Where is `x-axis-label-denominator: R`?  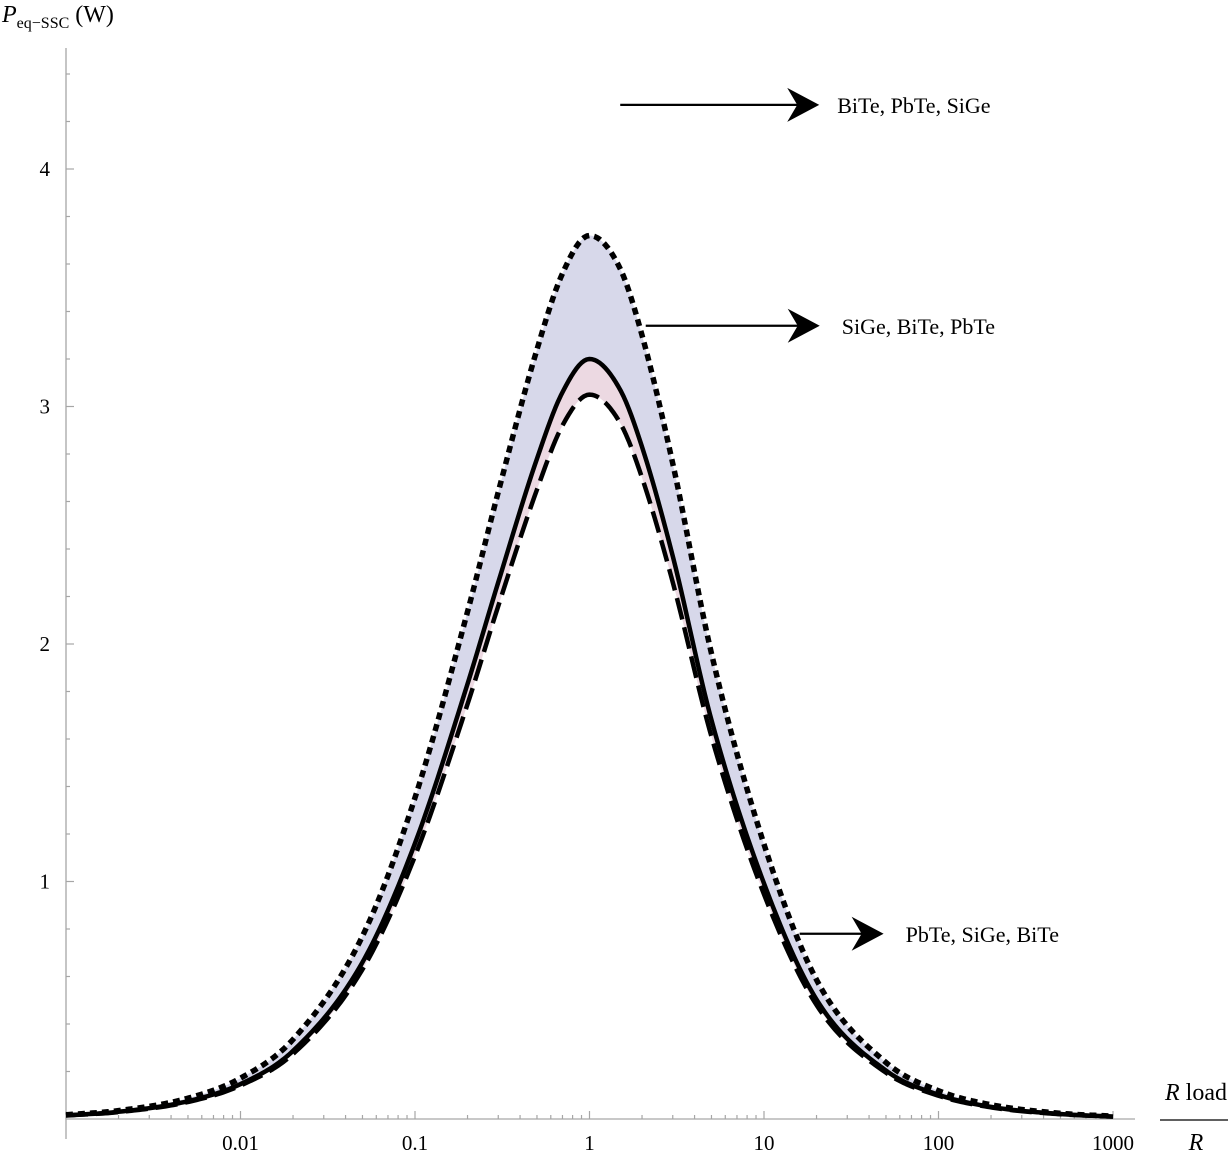
x-axis-label-denominator: R is located at coordinates (1196, 1143).